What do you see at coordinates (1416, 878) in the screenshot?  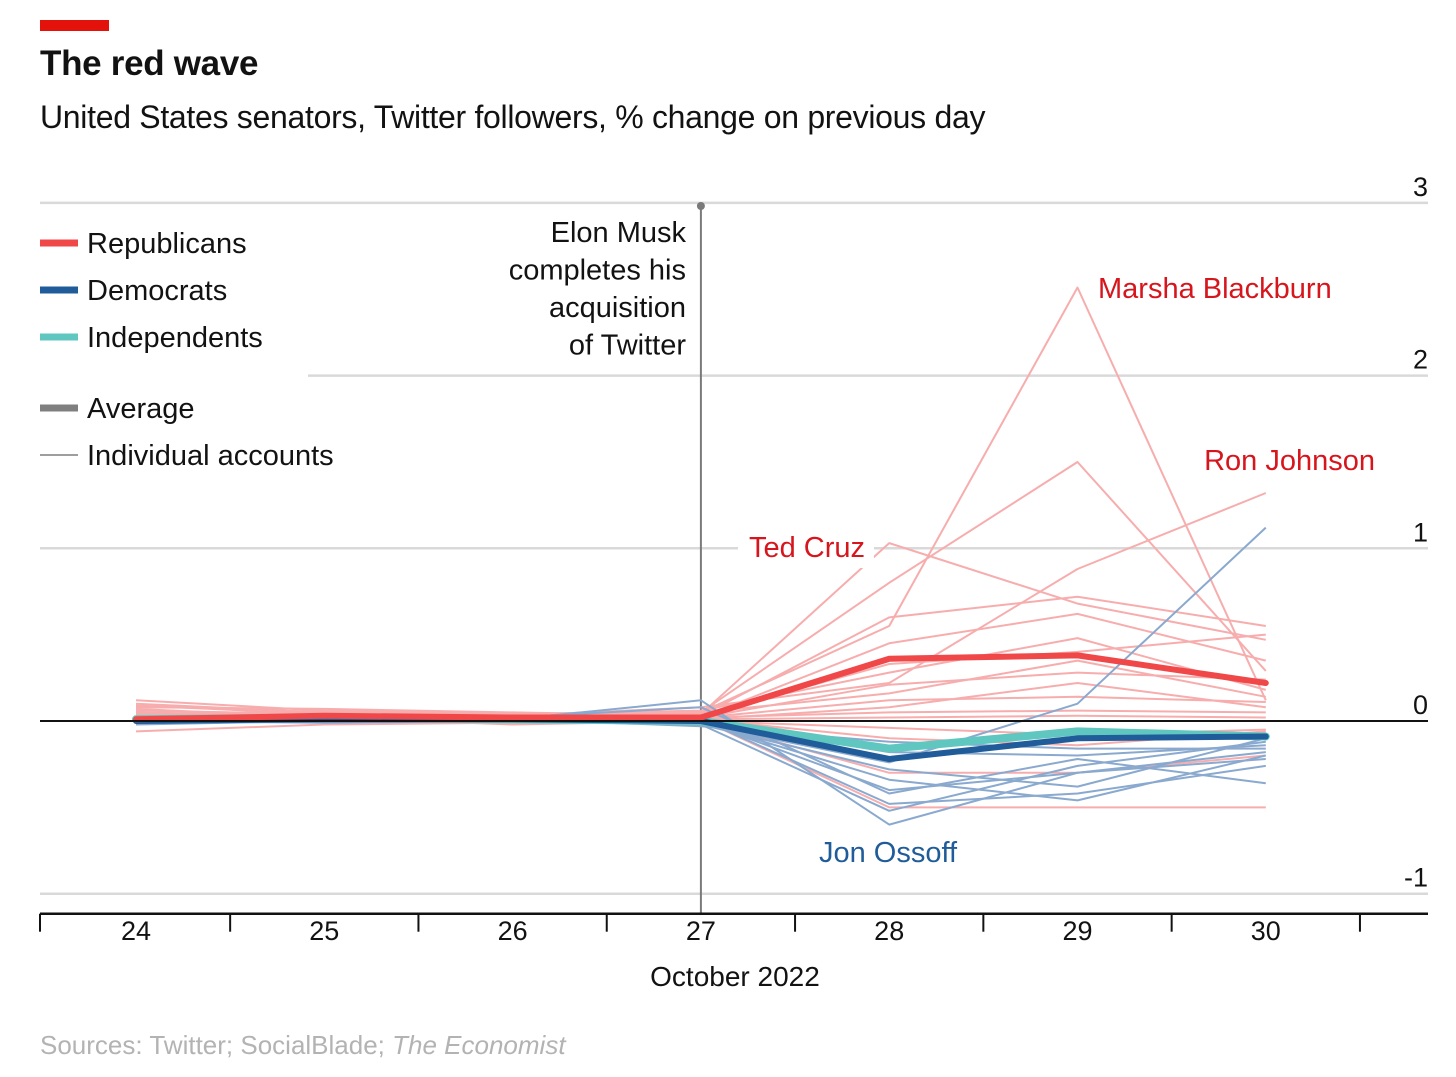 I see `y-tick-label--1: -1` at bounding box center [1416, 878].